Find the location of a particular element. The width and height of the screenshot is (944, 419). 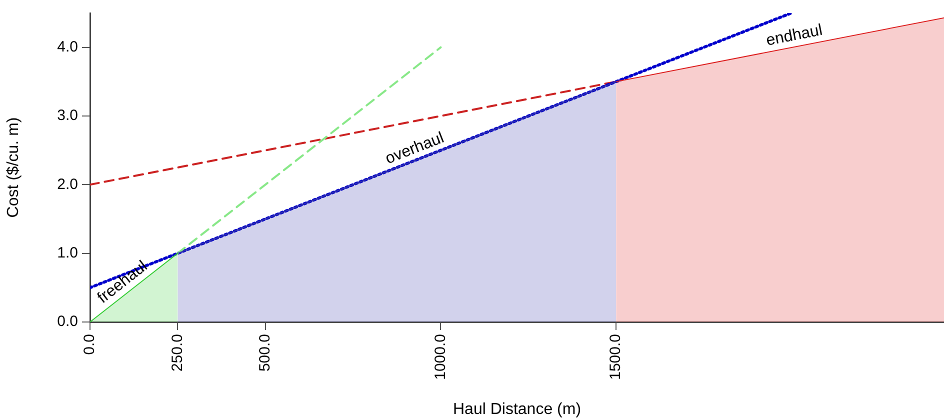

x-tick-label: 1000.0 is located at coordinates (440, 357).